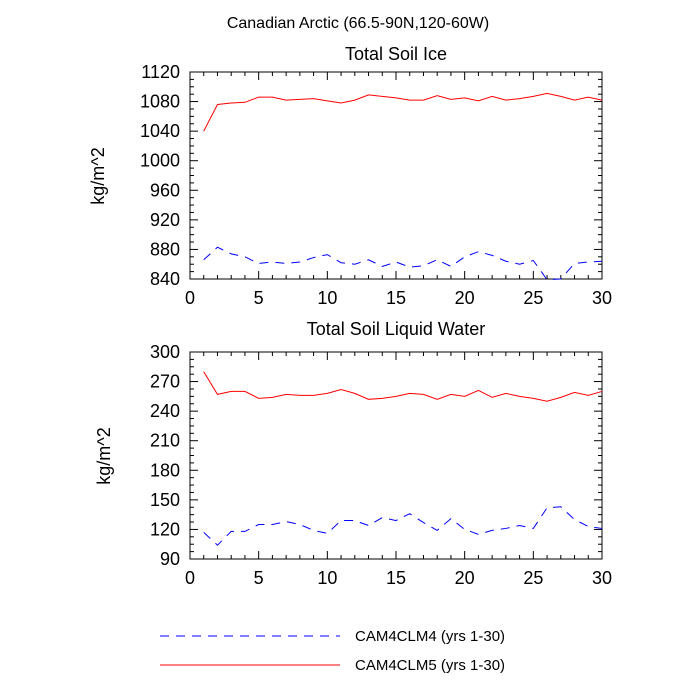  I want to click on legend-label-cam4clm5: CAM4CLM5 (yrs 1-30), so click(430, 665).